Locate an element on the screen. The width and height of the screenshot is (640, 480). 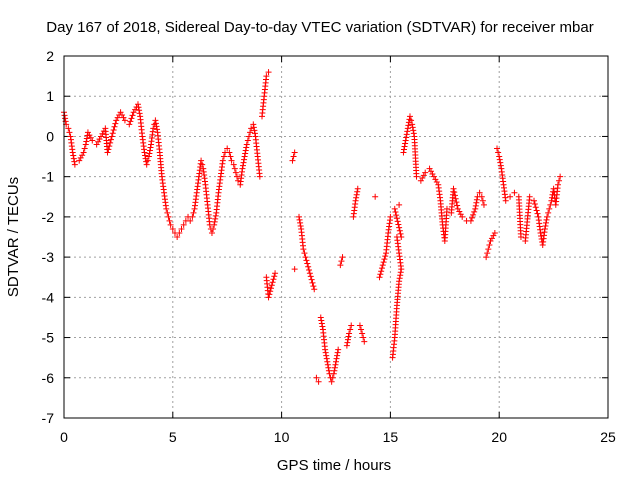
x-tick-label: 20 is located at coordinates (499, 437).